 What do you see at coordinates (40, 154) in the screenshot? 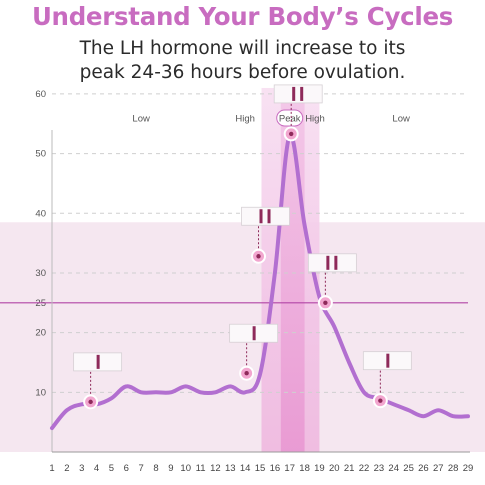
I see `y-tick-label: 50` at bounding box center [40, 154].